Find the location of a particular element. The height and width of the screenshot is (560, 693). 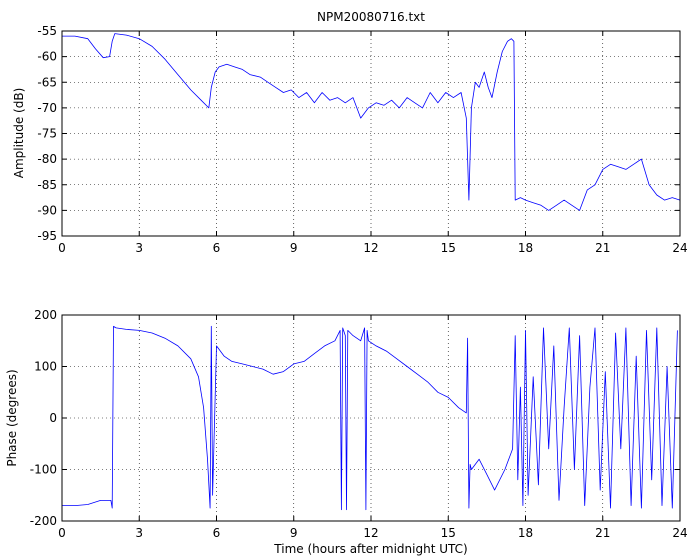

phase-ytick-label-0: 200 is located at coordinates (45, 315).